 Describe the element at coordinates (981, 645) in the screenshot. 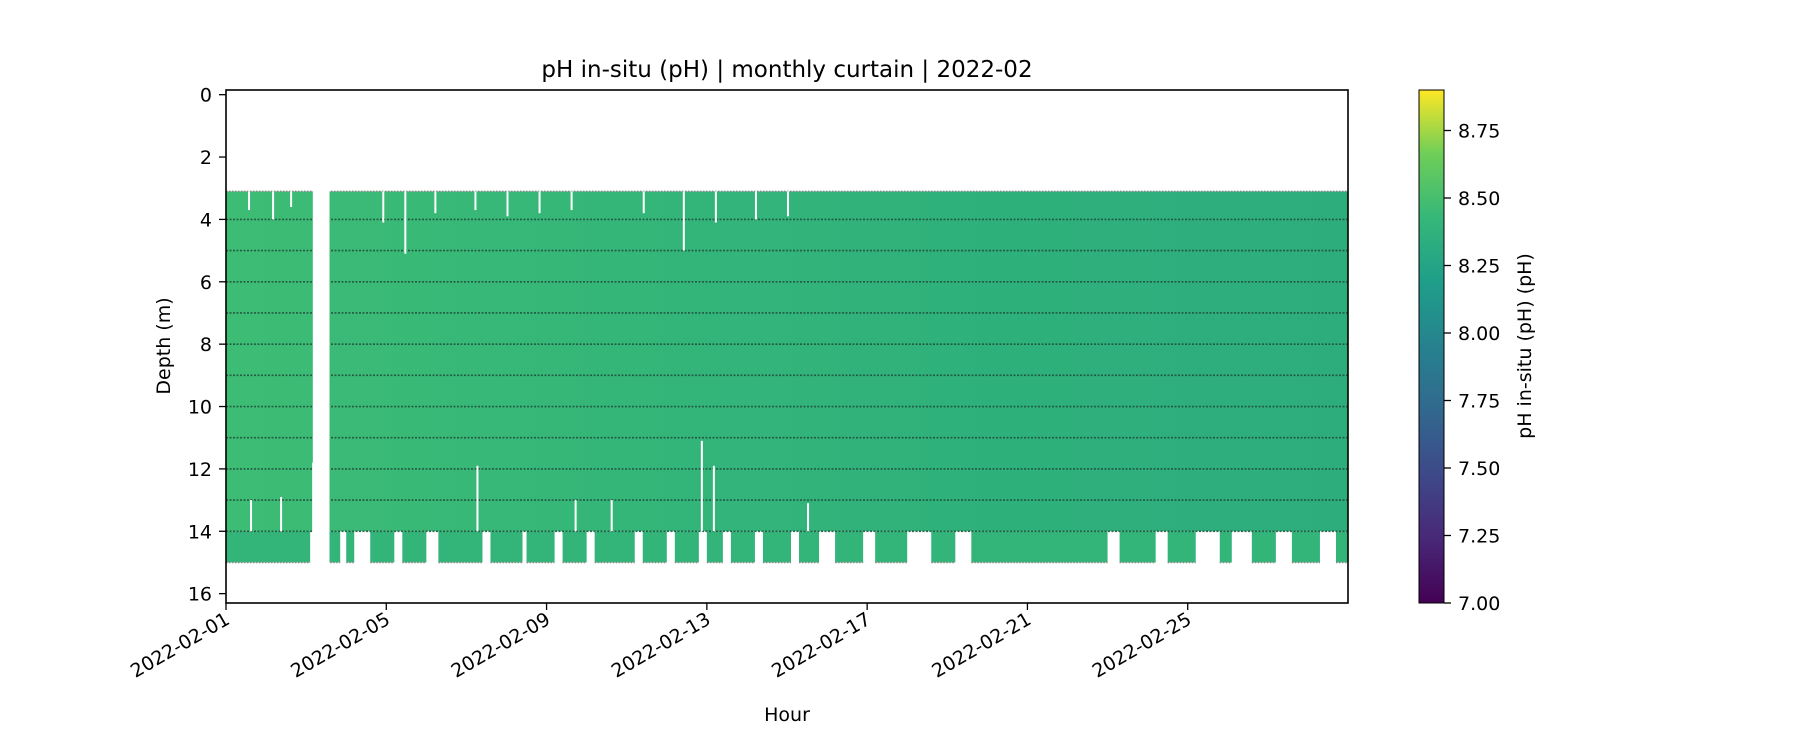

I see `x-tick-label: 2022-02-21` at that location.